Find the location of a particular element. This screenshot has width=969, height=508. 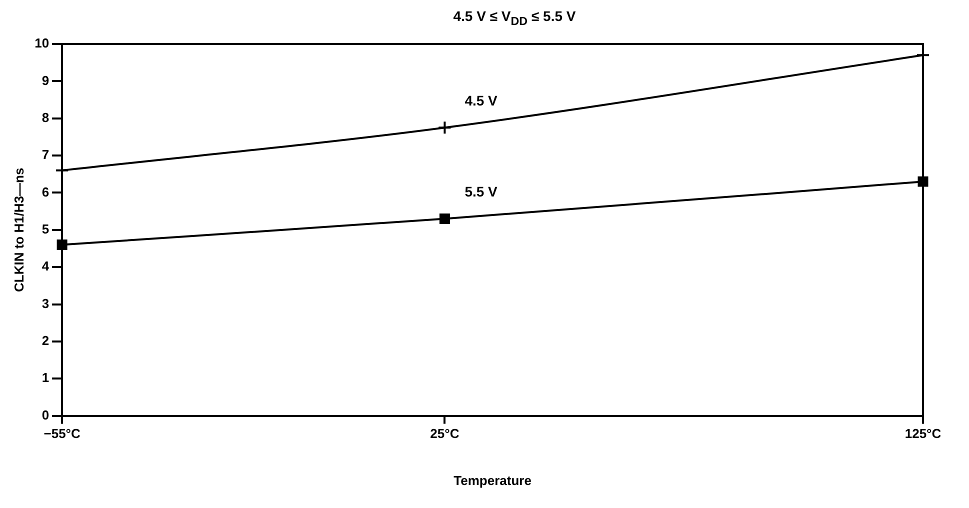

series-label: 4.5 V is located at coordinates (481, 100).